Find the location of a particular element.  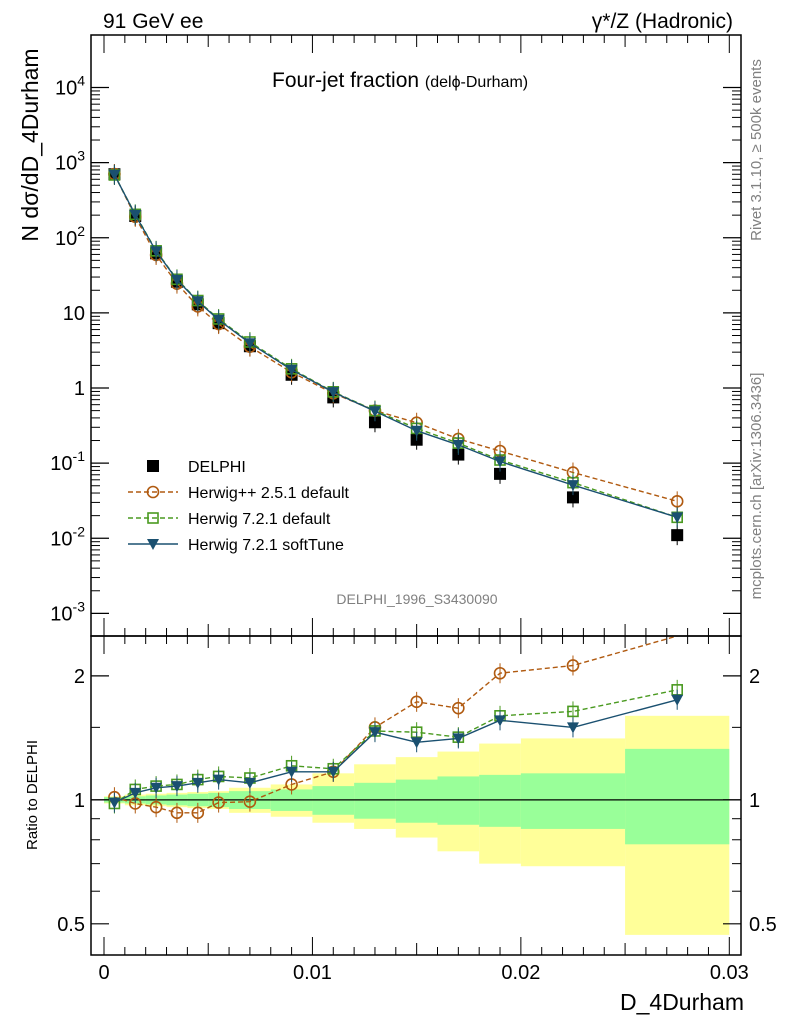

main-ytick-base--1: 10 is located at coordinates (61, 464).